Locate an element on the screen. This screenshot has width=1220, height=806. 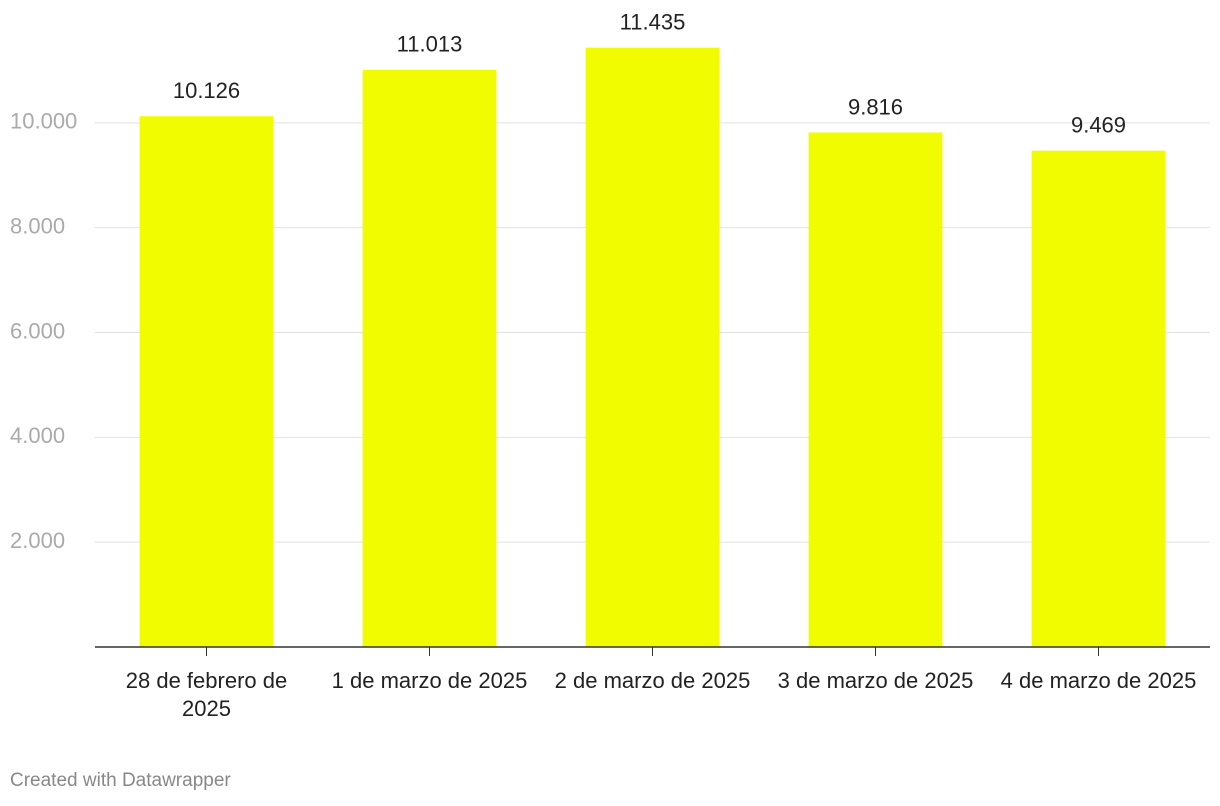
x-tick-label: 2 de marzo de 2025 is located at coordinates (652, 680).